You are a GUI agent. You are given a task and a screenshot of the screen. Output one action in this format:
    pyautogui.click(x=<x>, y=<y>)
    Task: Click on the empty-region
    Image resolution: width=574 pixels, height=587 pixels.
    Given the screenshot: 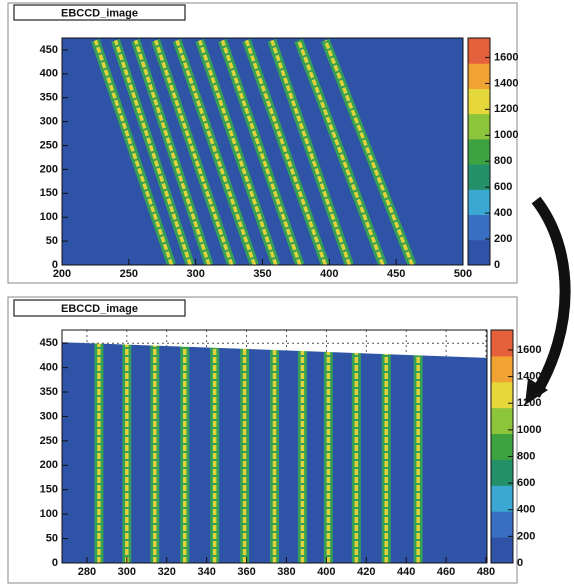 What is the action you would take?
    pyautogui.click(x=274, y=344)
    